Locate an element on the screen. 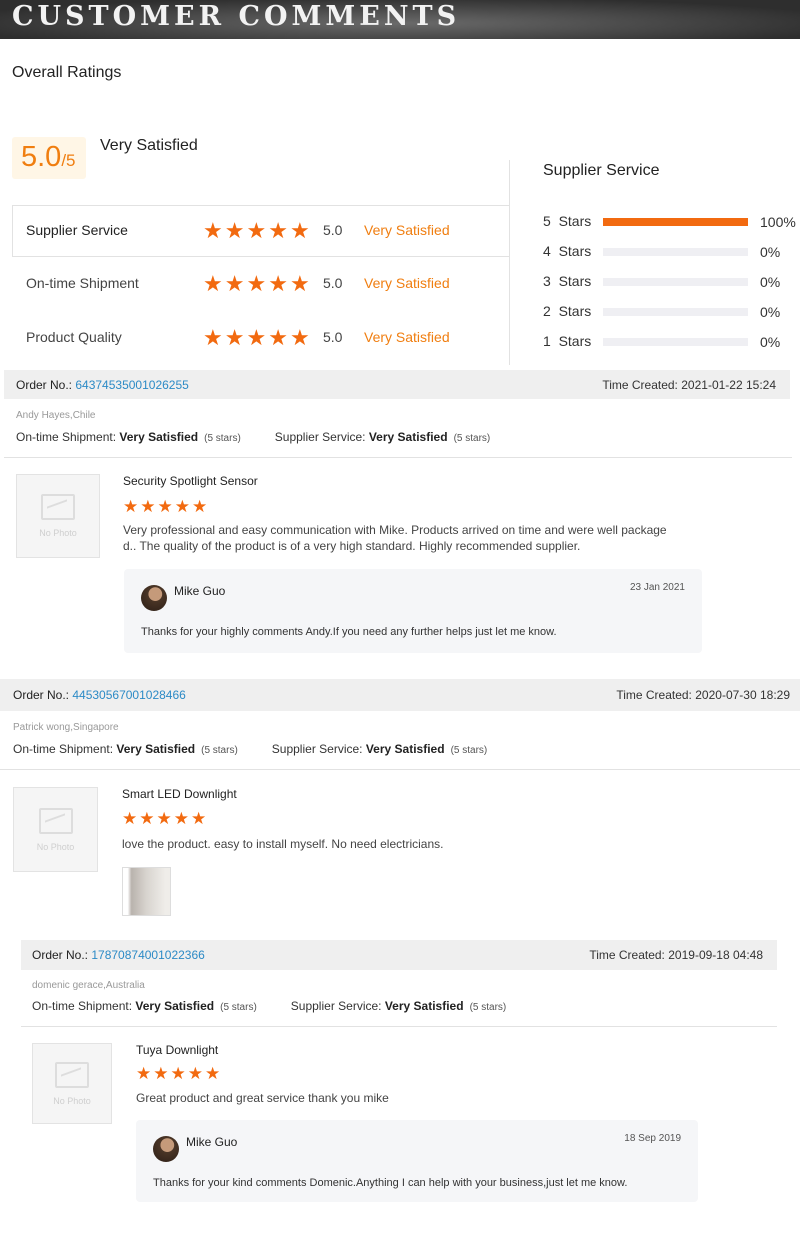 The image size is (800, 1250). rating-row-name: On-time Shipment is located at coordinates (82, 283).